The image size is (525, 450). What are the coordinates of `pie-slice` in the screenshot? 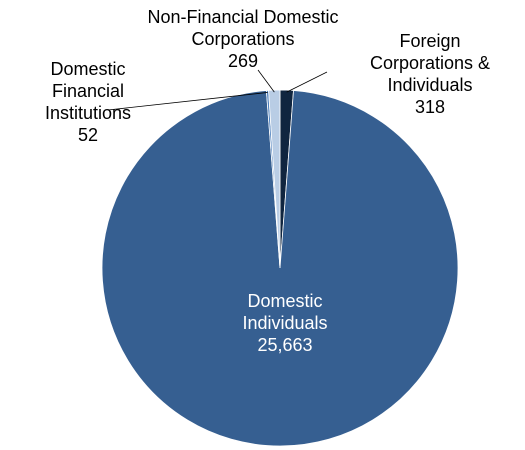 It's located at (274, 179).